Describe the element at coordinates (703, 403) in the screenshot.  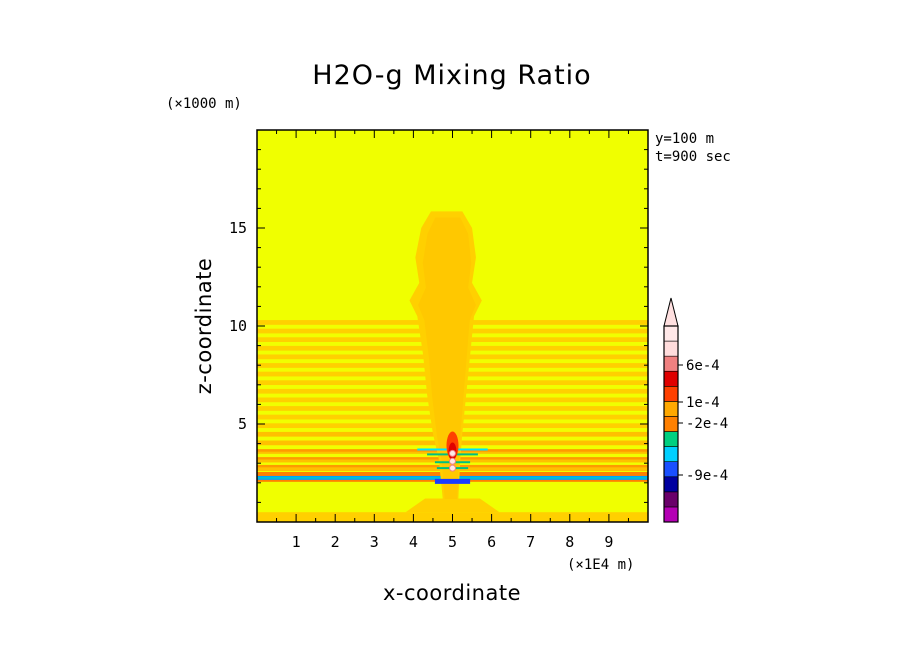
I see `colorbar-label: 1e-4` at that location.